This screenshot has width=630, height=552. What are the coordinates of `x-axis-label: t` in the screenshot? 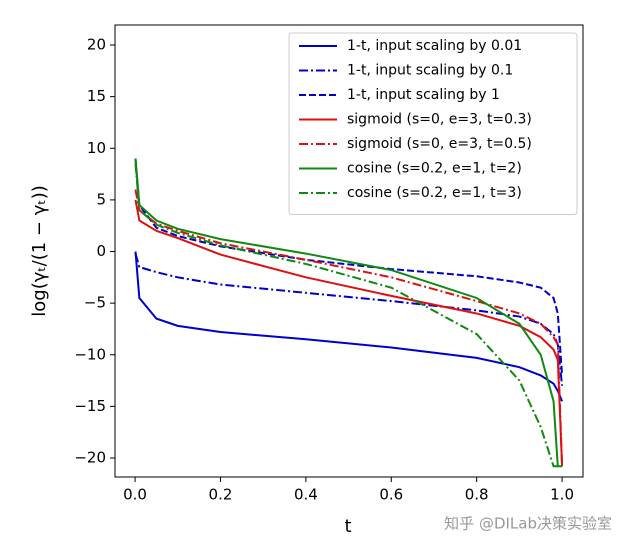 It's located at (347, 526).